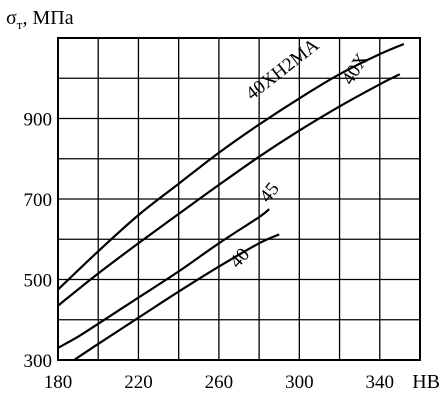  What do you see at coordinates (270, 193) in the screenshot?
I see `series-label: 45` at bounding box center [270, 193].